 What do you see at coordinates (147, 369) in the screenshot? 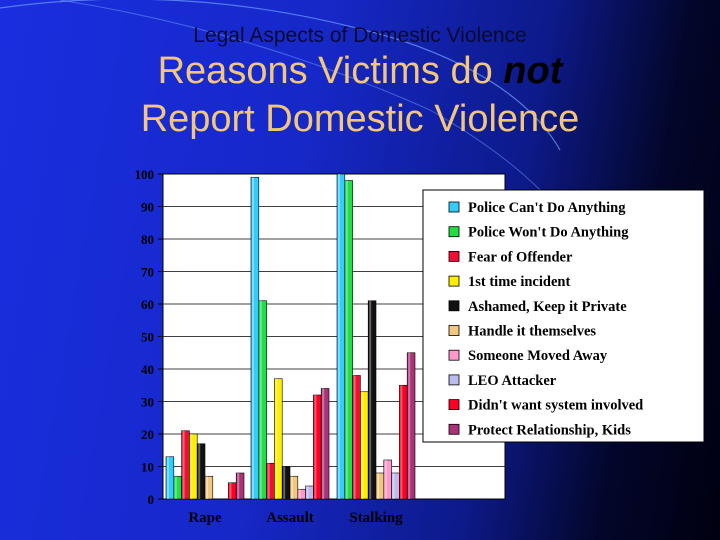
I see `y-tick-label: 40` at bounding box center [147, 369].